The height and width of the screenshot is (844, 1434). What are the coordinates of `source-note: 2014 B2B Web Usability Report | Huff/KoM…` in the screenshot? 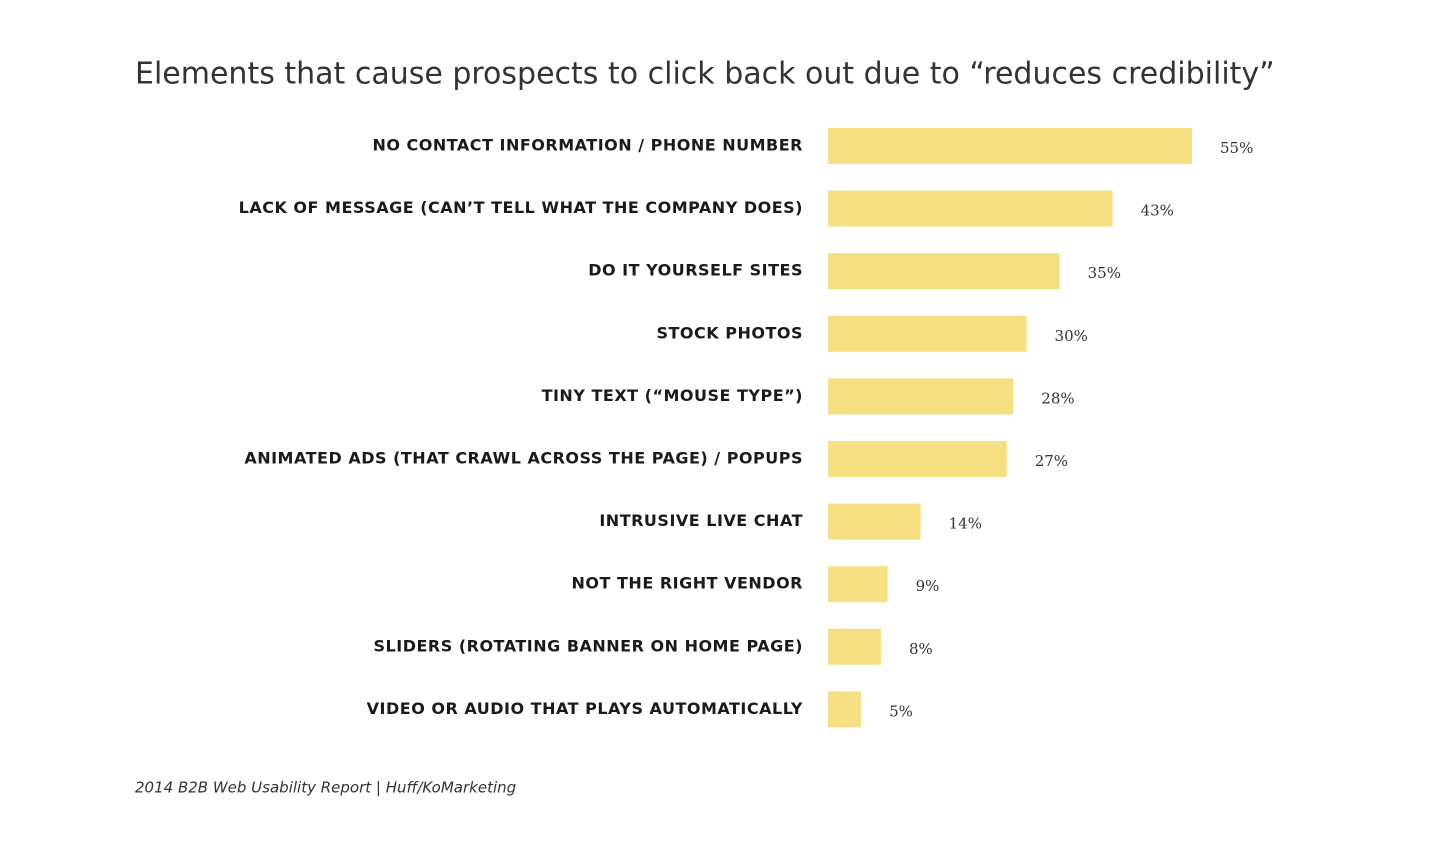 It's located at (325, 788).